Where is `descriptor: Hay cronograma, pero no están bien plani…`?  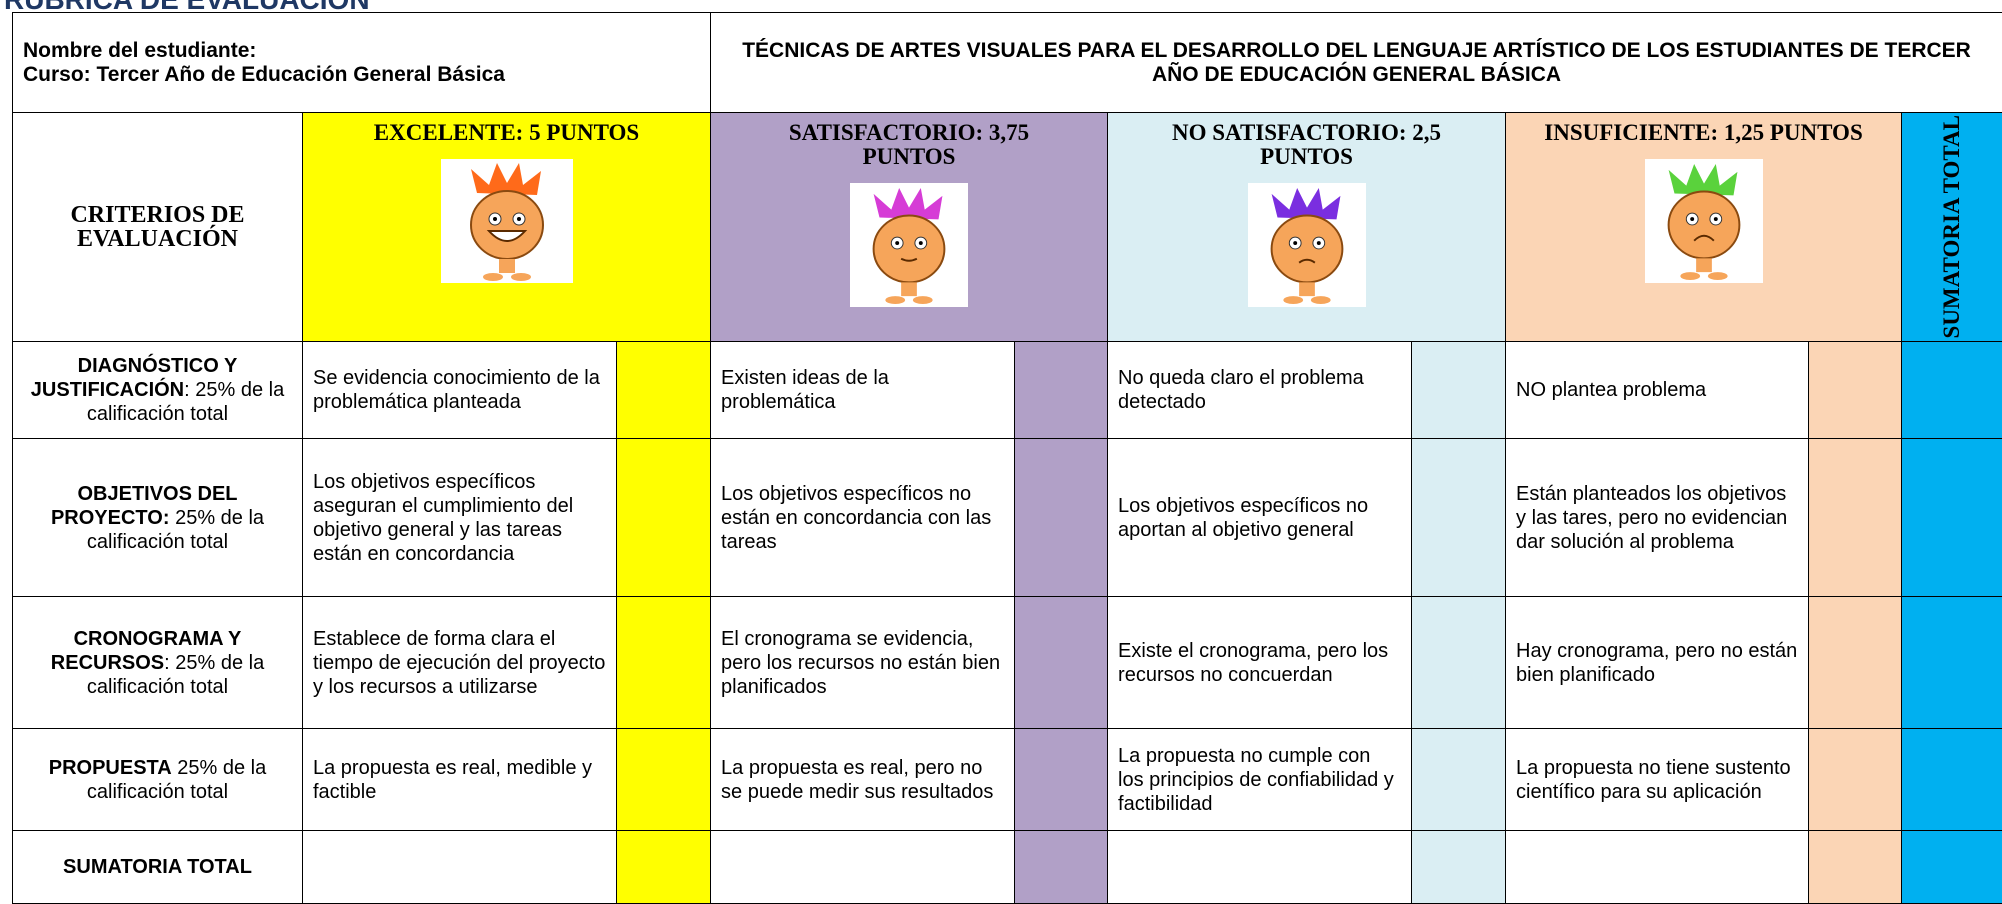
descriptor: Hay cronograma, pero no están bien plani… is located at coordinates (1657, 663).